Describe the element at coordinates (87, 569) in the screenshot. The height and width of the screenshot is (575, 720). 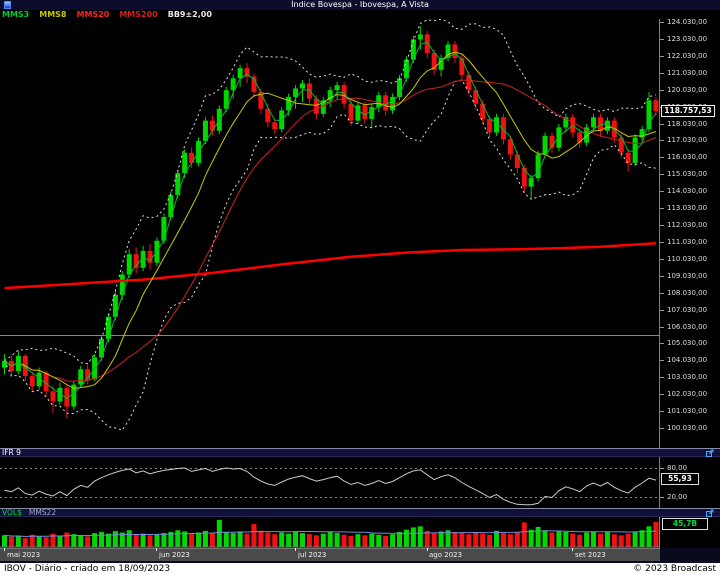
I see `status-left: IBOV - Diário - criado em 18/09/2023` at that location.